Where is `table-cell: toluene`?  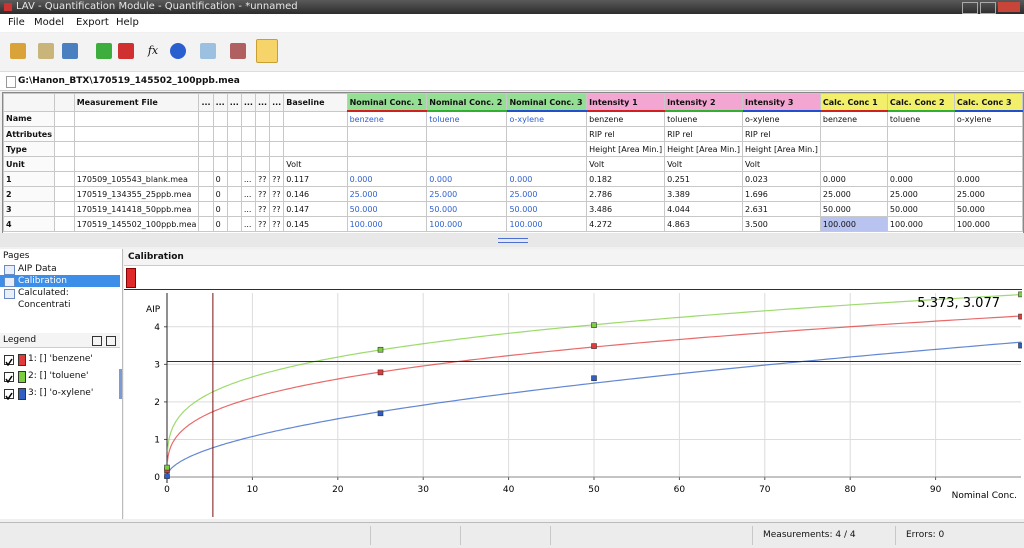
table-cell: toluene is located at coordinates (920, 119).